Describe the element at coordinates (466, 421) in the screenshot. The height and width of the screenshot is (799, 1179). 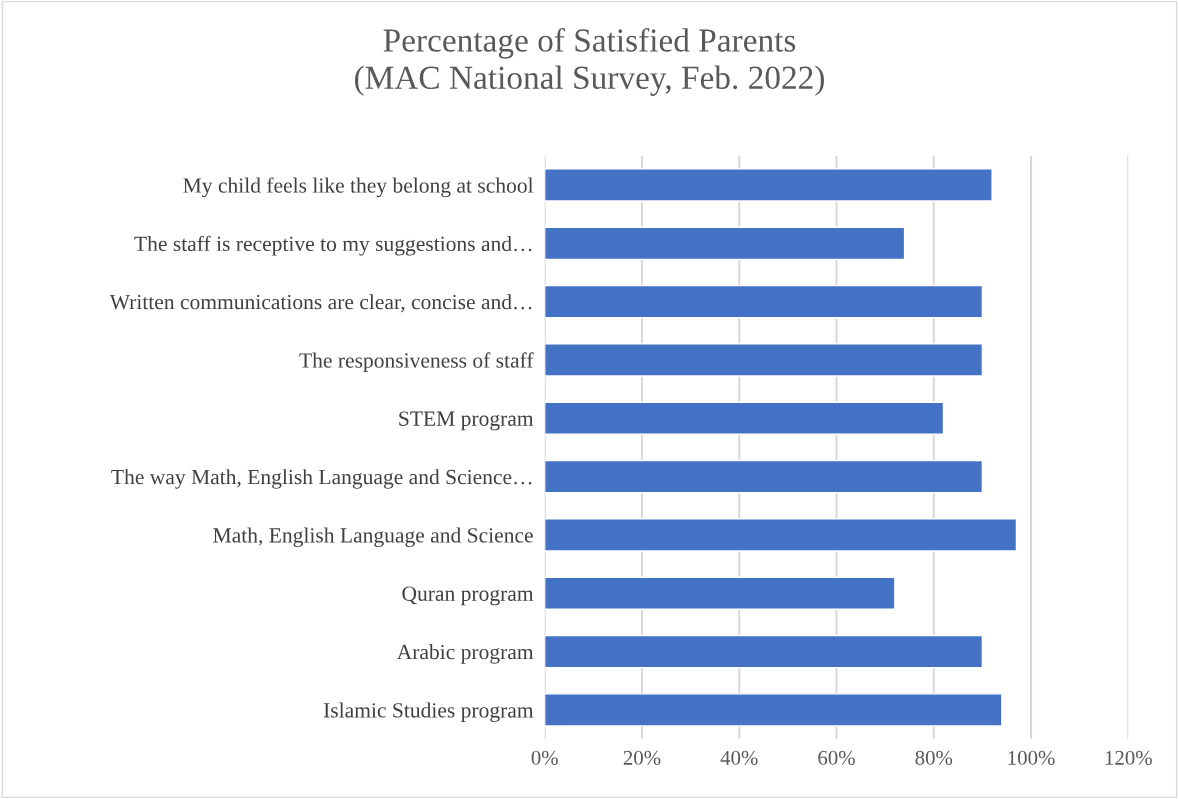
I see `y-tick-label: STEM program` at that location.